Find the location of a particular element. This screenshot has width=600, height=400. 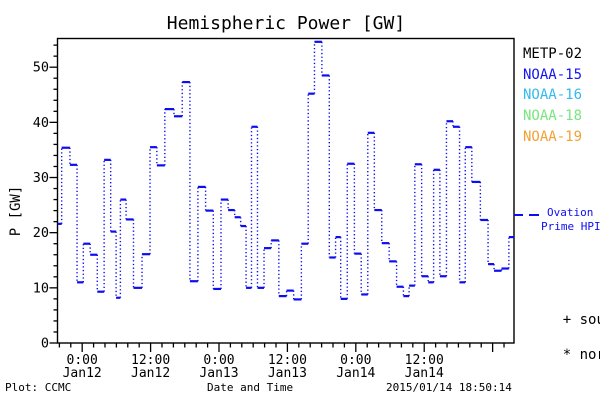

chart-title: Hemispheric Power [GW] is located at coordinates (286, 23).